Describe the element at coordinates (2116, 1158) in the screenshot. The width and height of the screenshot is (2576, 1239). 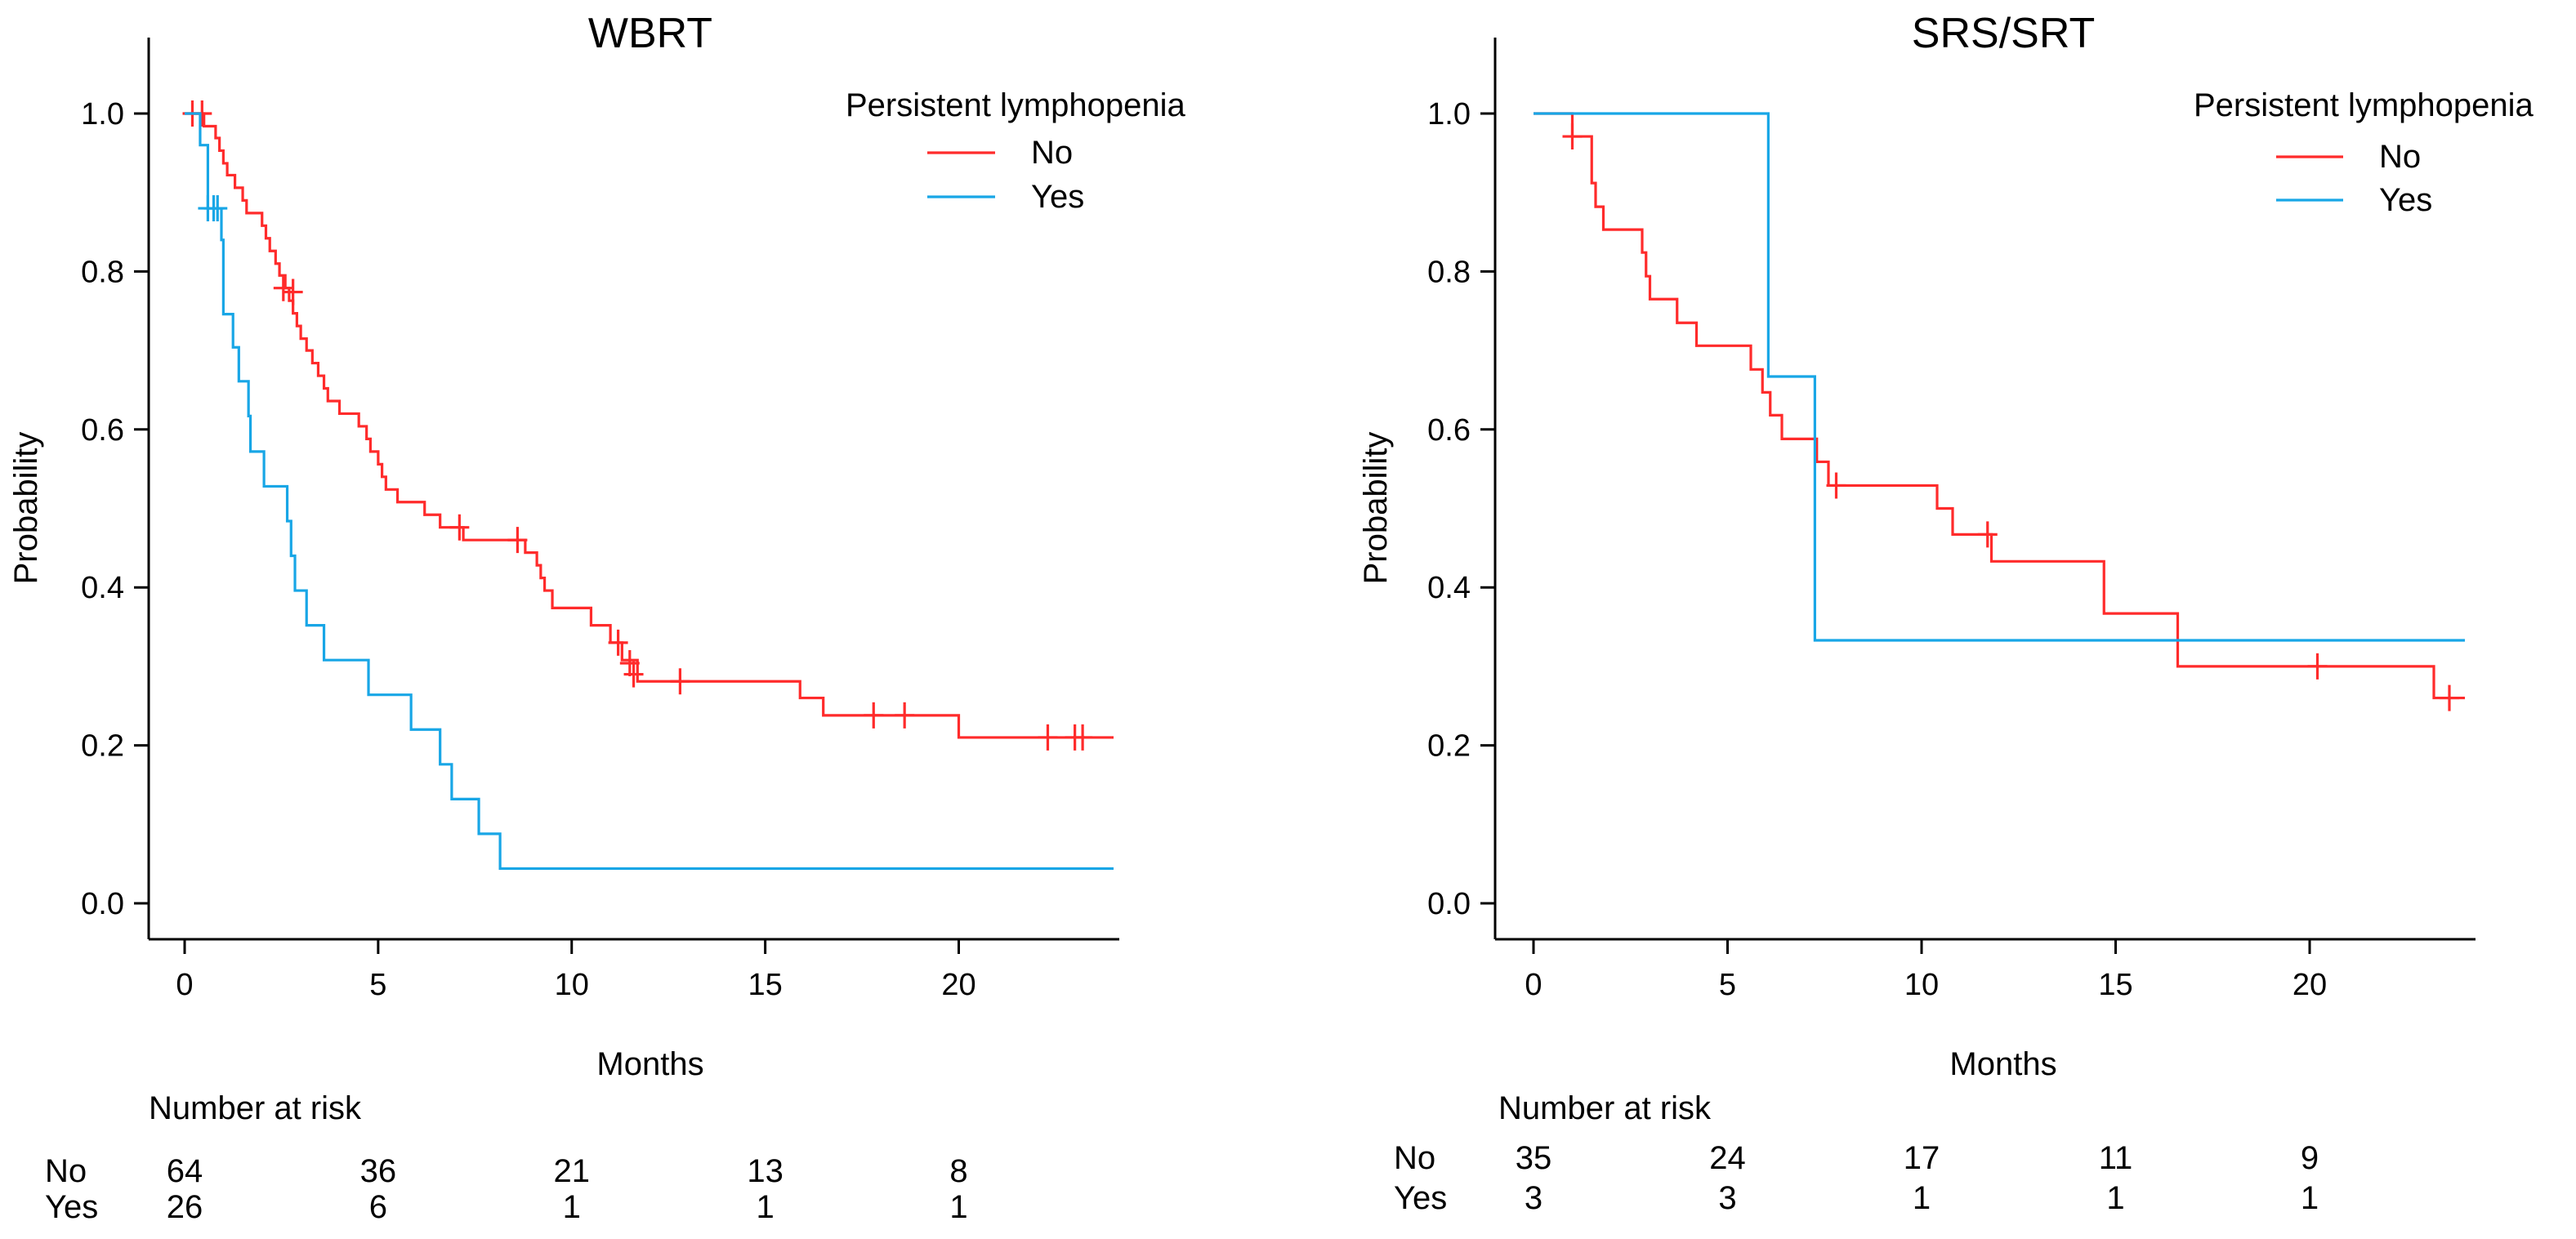
I see `risk-value: 11` at that location.